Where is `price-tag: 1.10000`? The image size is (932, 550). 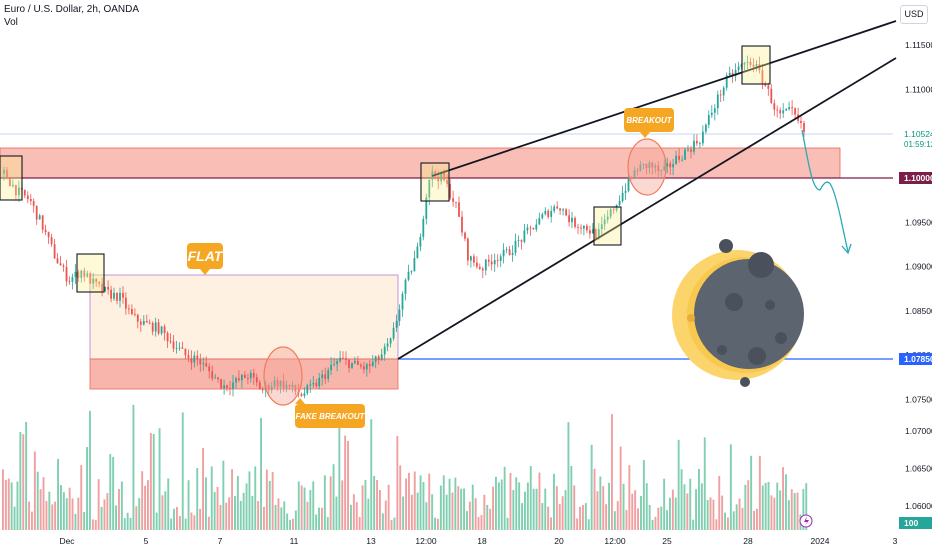
price-tag: 1.10000 is located at coordinates (915, 178).